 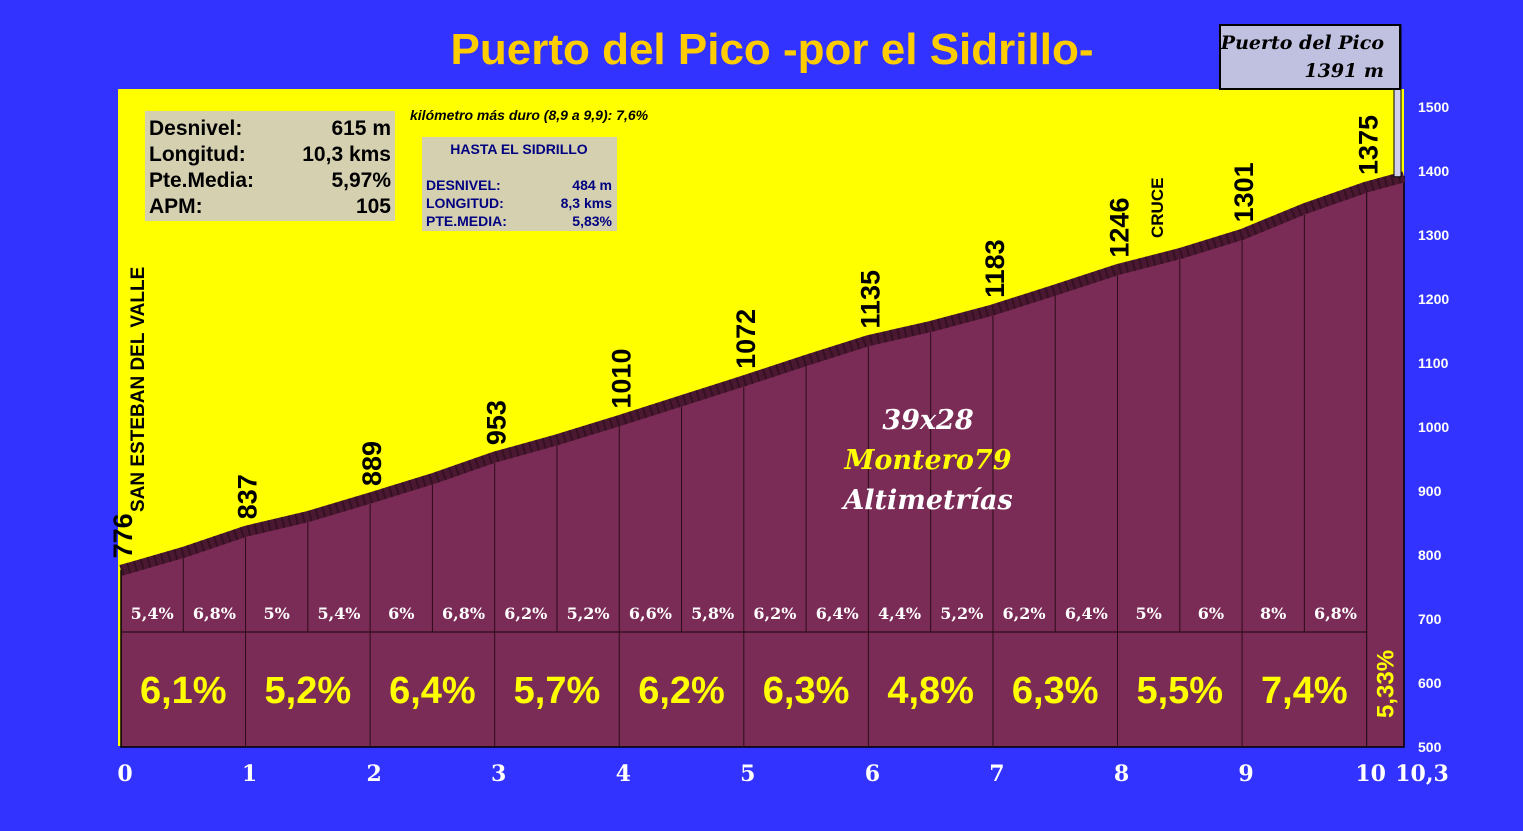 I want to click on sub-stats-title: HASTA EL SIDRILLO, so click(x=519, y=149).